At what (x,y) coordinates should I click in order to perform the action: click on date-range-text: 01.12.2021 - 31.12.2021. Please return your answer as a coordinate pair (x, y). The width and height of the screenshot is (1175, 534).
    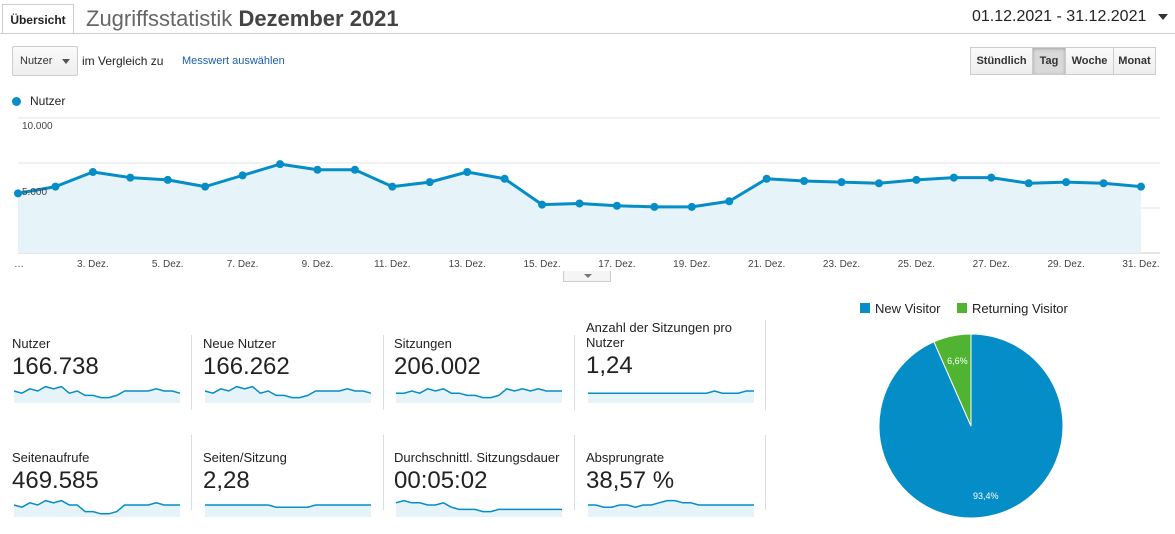
    Looking at the image, I should click on (1059, 16).